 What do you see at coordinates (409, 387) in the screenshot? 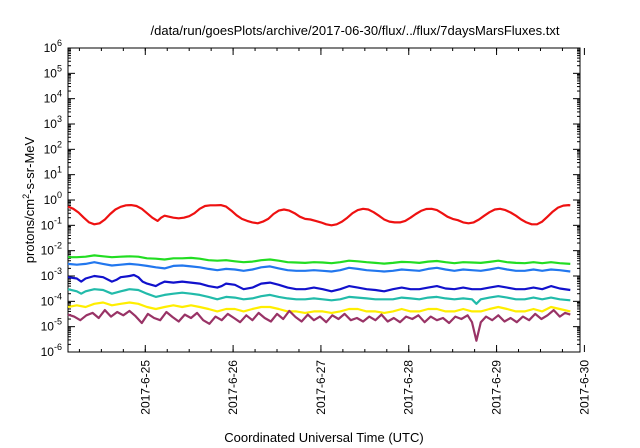
I see `x-tick-label: 2017-6-28` at bounding box center [409, 387].